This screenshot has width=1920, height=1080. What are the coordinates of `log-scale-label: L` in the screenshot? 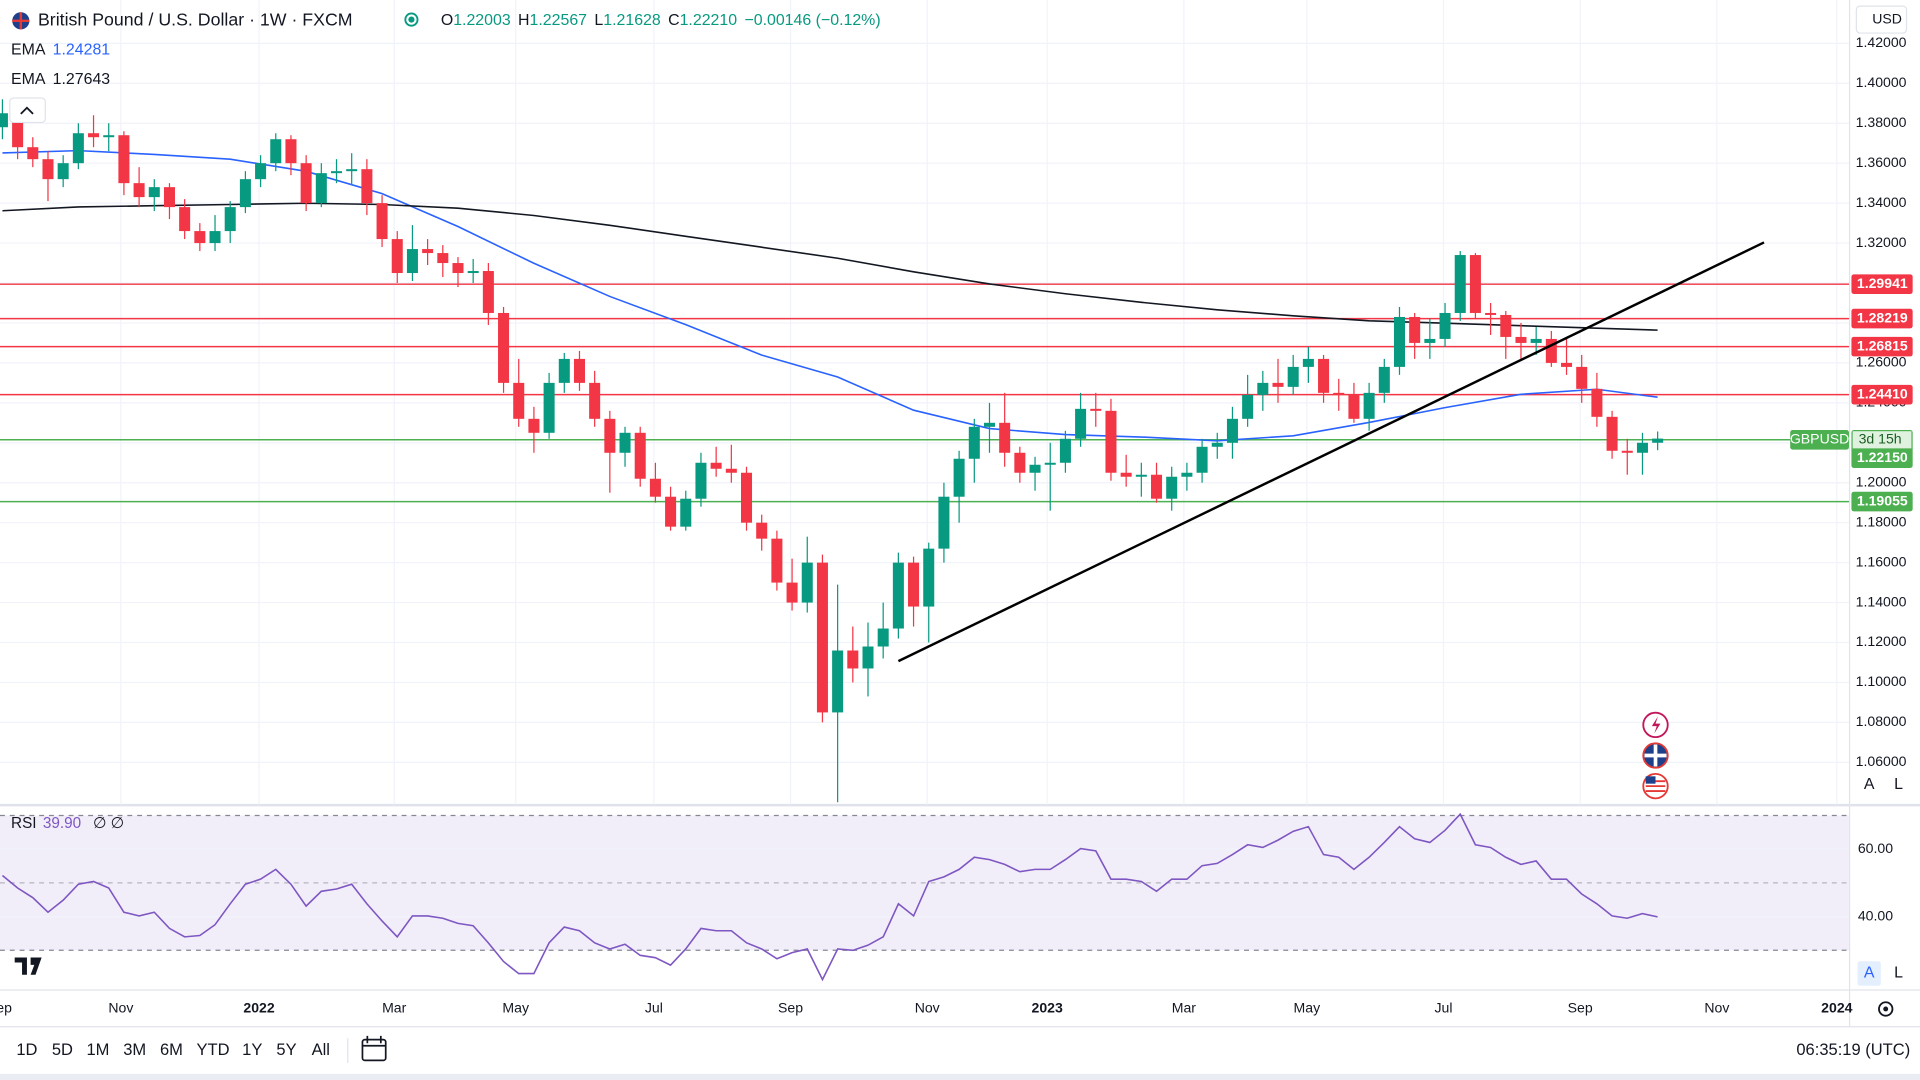 It's located at (1898, 973).